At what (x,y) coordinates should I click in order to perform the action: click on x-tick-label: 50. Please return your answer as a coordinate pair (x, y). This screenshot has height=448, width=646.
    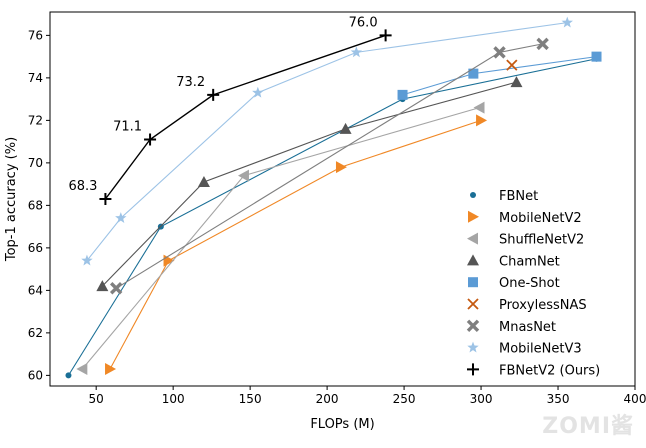
    Looking at the image, I should click on (96, 399).